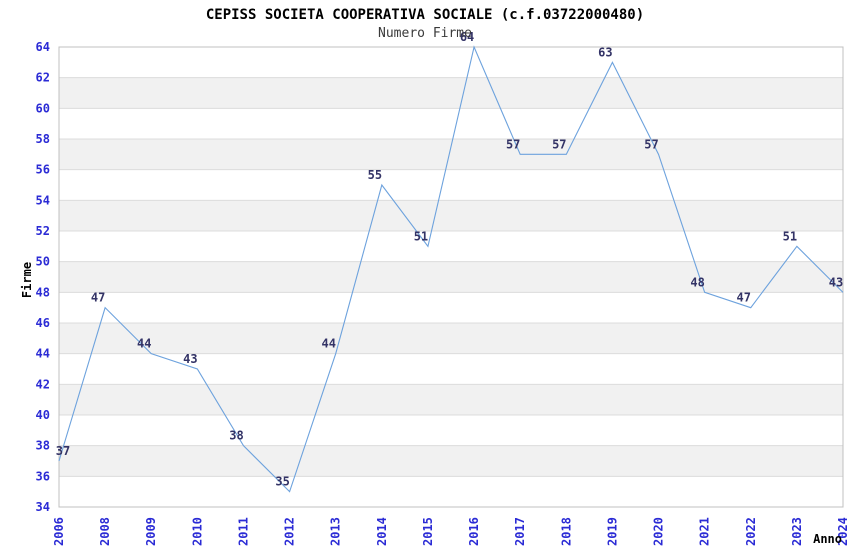  Describe the element at coordinates (43, 231) in the screenshot. I see `y-tick-label: 52` at that location.